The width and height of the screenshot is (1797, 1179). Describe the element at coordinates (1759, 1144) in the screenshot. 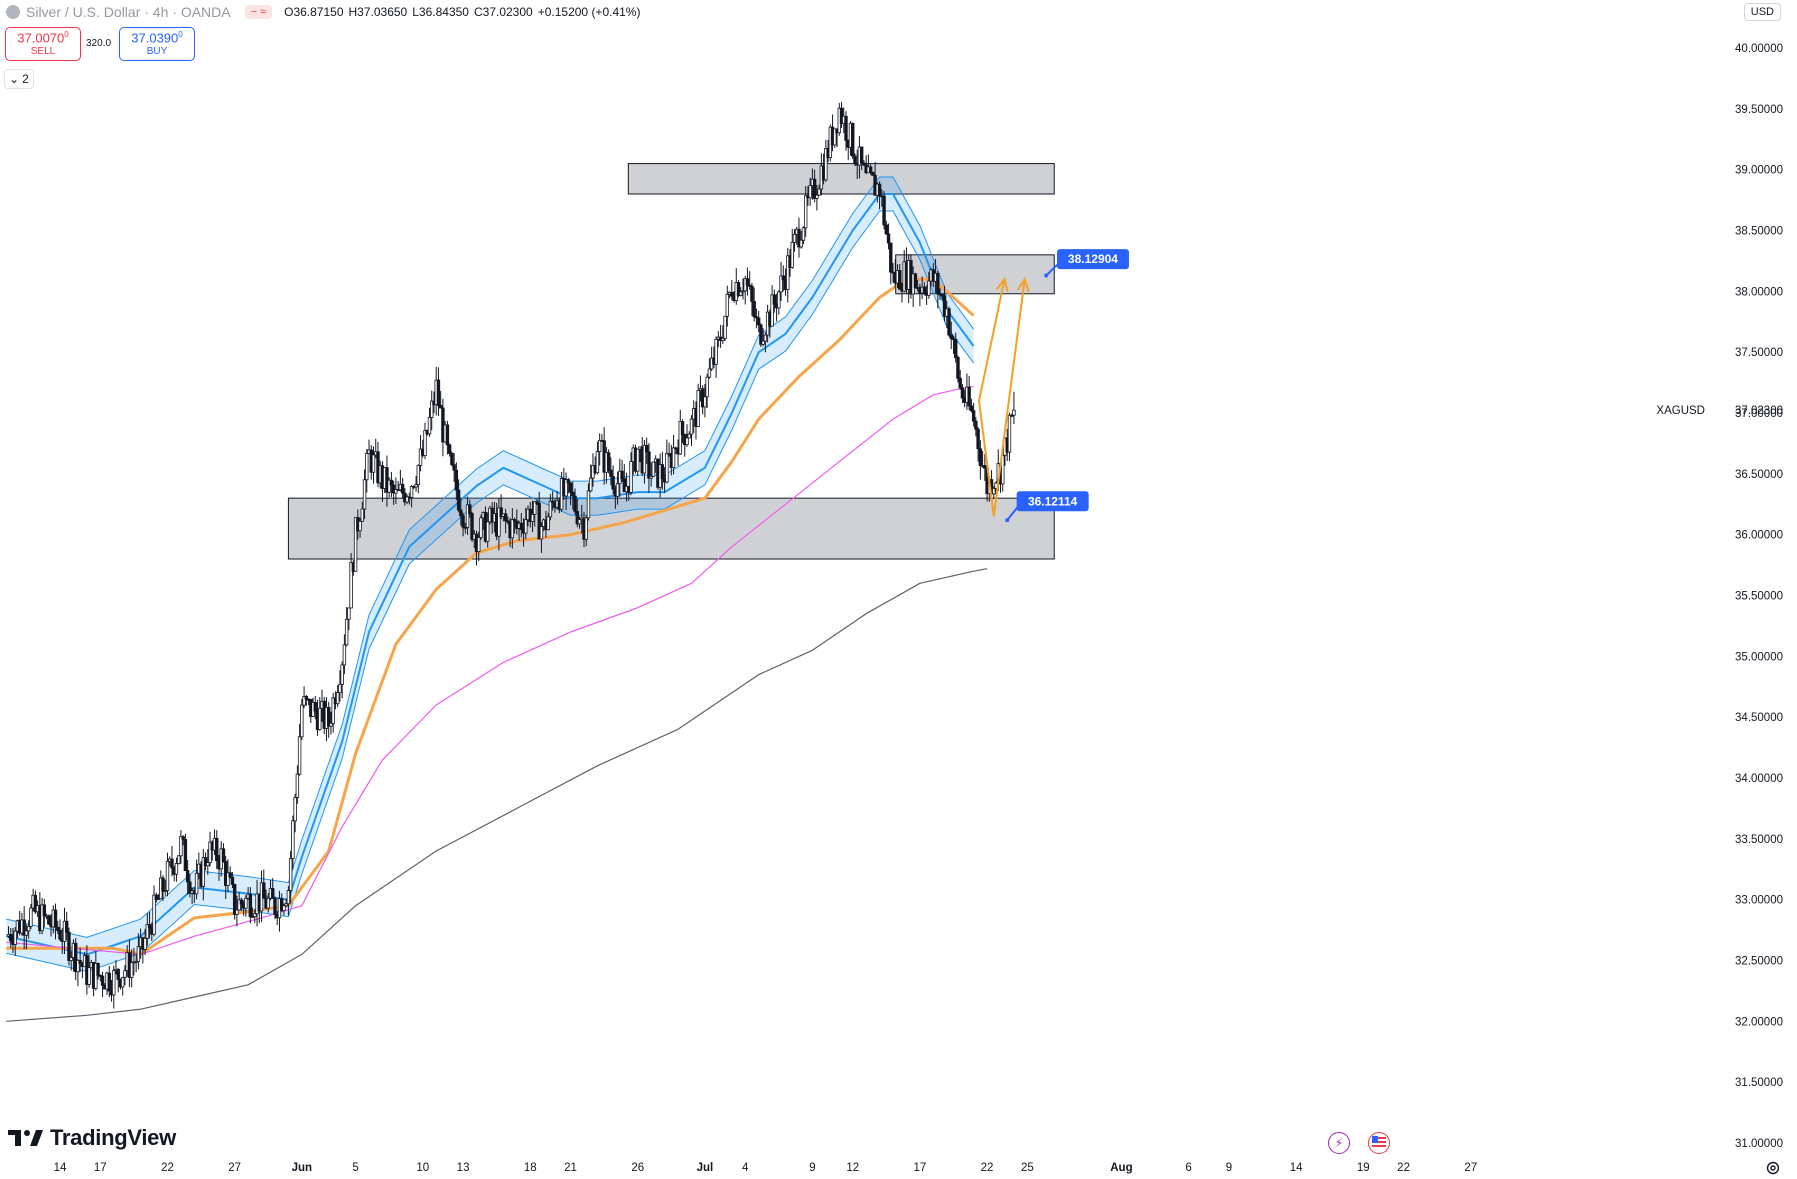

I see `y-tick-label: 31.00000` at that location.